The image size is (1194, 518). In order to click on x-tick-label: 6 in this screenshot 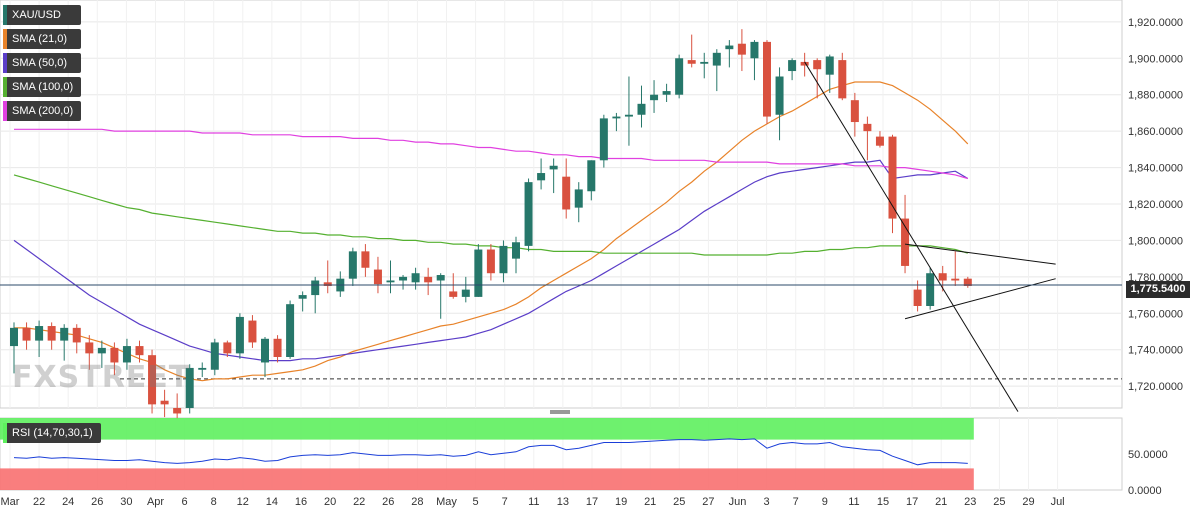, I will do `click(185, 502)`.